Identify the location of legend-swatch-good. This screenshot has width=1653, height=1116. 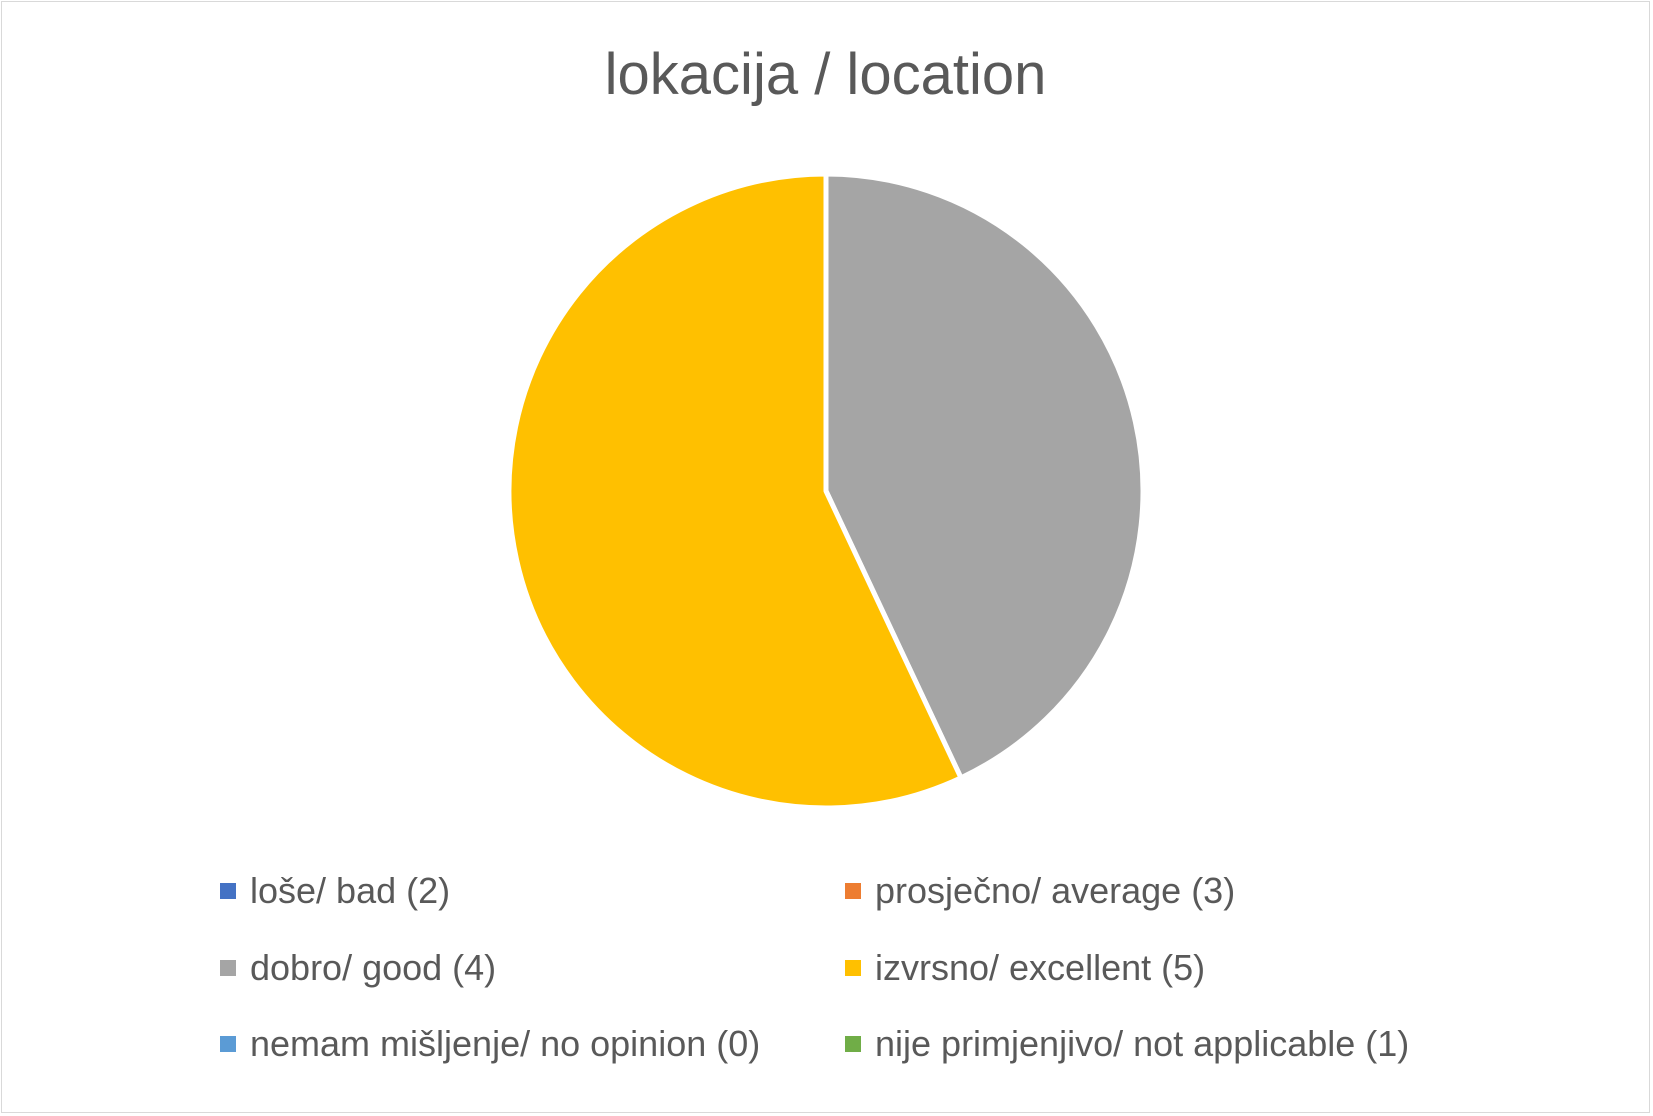
(228, 968).